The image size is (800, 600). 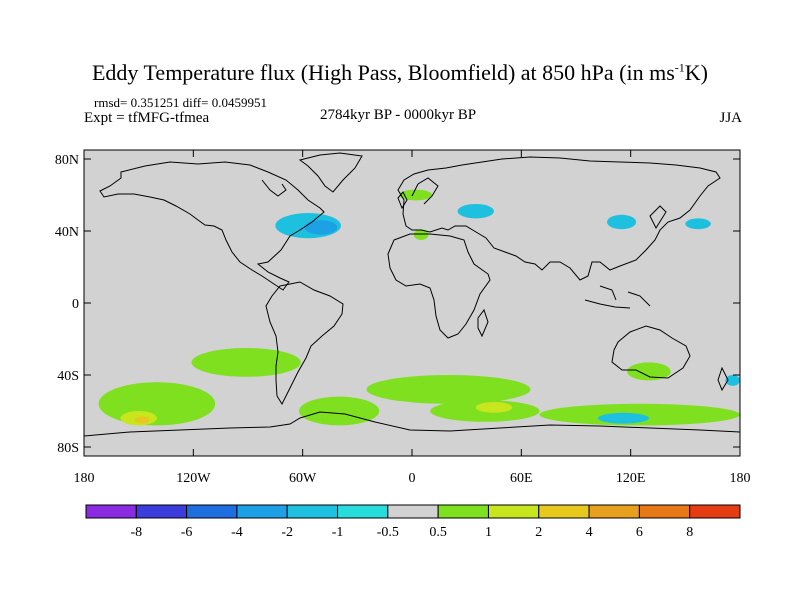 I want to click on lat-tick-label: 80S, so click(x=68, y=448).